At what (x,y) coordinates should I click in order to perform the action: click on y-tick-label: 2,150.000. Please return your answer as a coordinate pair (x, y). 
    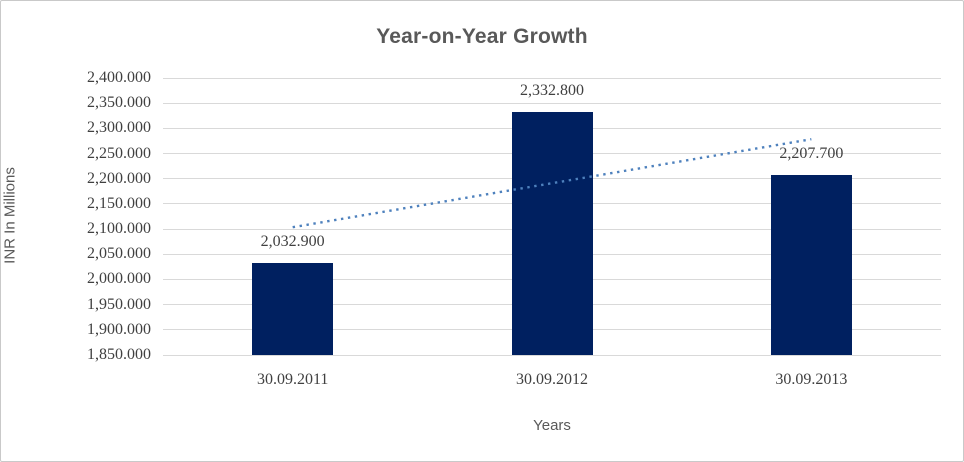
    Looking at the image, I should click on (119, 203).